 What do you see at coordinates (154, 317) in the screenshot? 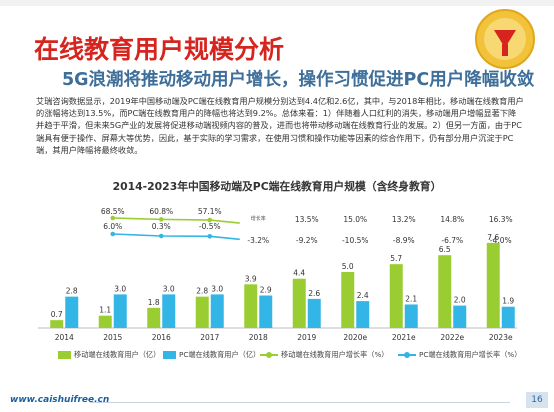
I see `bar-mobile-2016` at bounding box center [154, 317].